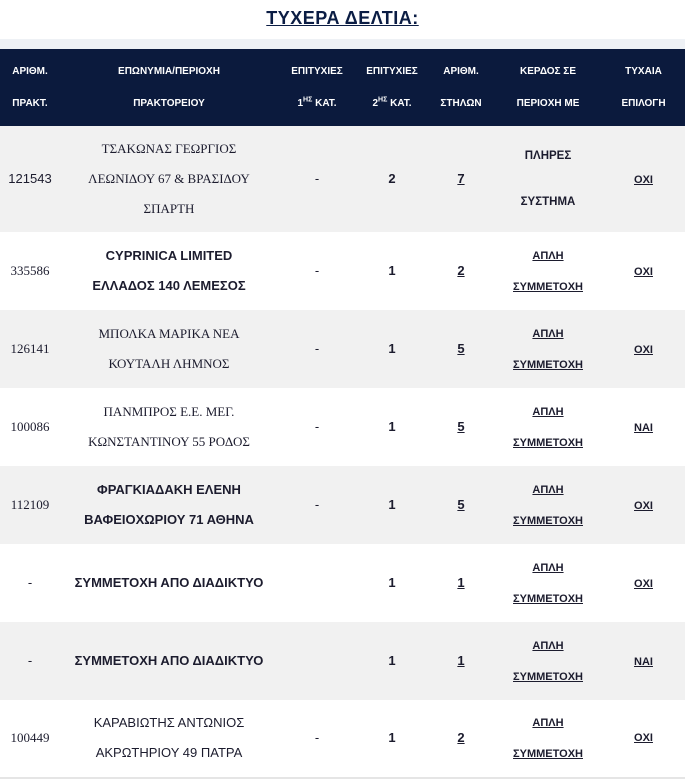 The height and width of the screenshot is (779, 685). Describe the element at coordinates (30, 505) in the screenshot. I see `agency-no: 112109` at that location.